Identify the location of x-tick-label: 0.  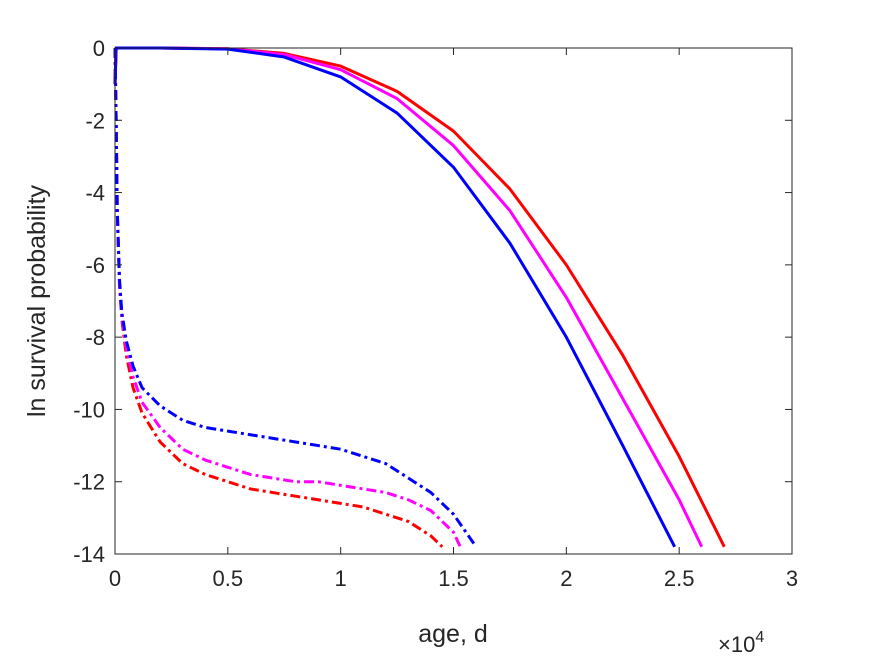
(115, 578).